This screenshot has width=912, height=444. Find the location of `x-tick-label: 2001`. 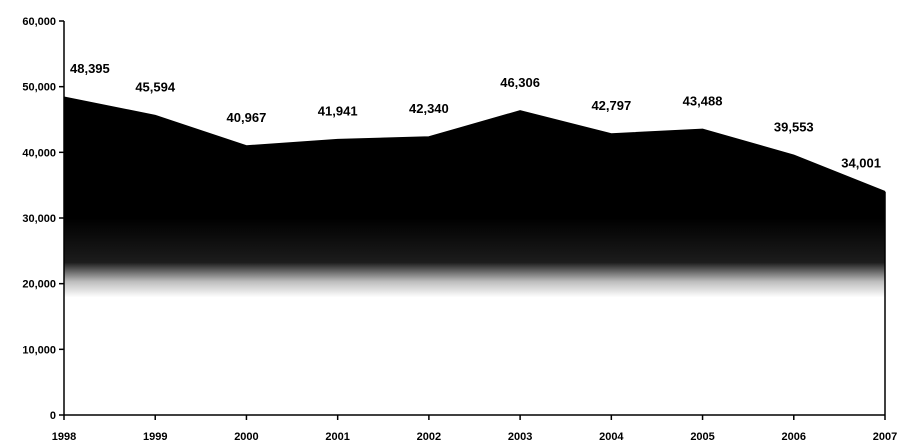

x-tick-label: 2001 is located at coordinates (337, 437).